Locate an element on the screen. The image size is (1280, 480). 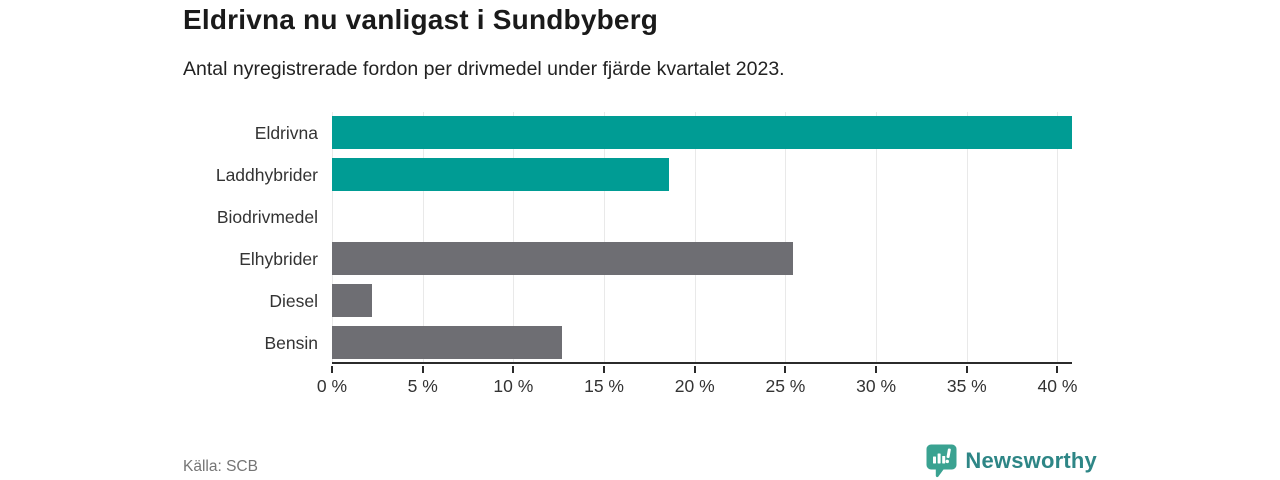
brand-name: Newsworthy is located at coordinates (1031, 460).